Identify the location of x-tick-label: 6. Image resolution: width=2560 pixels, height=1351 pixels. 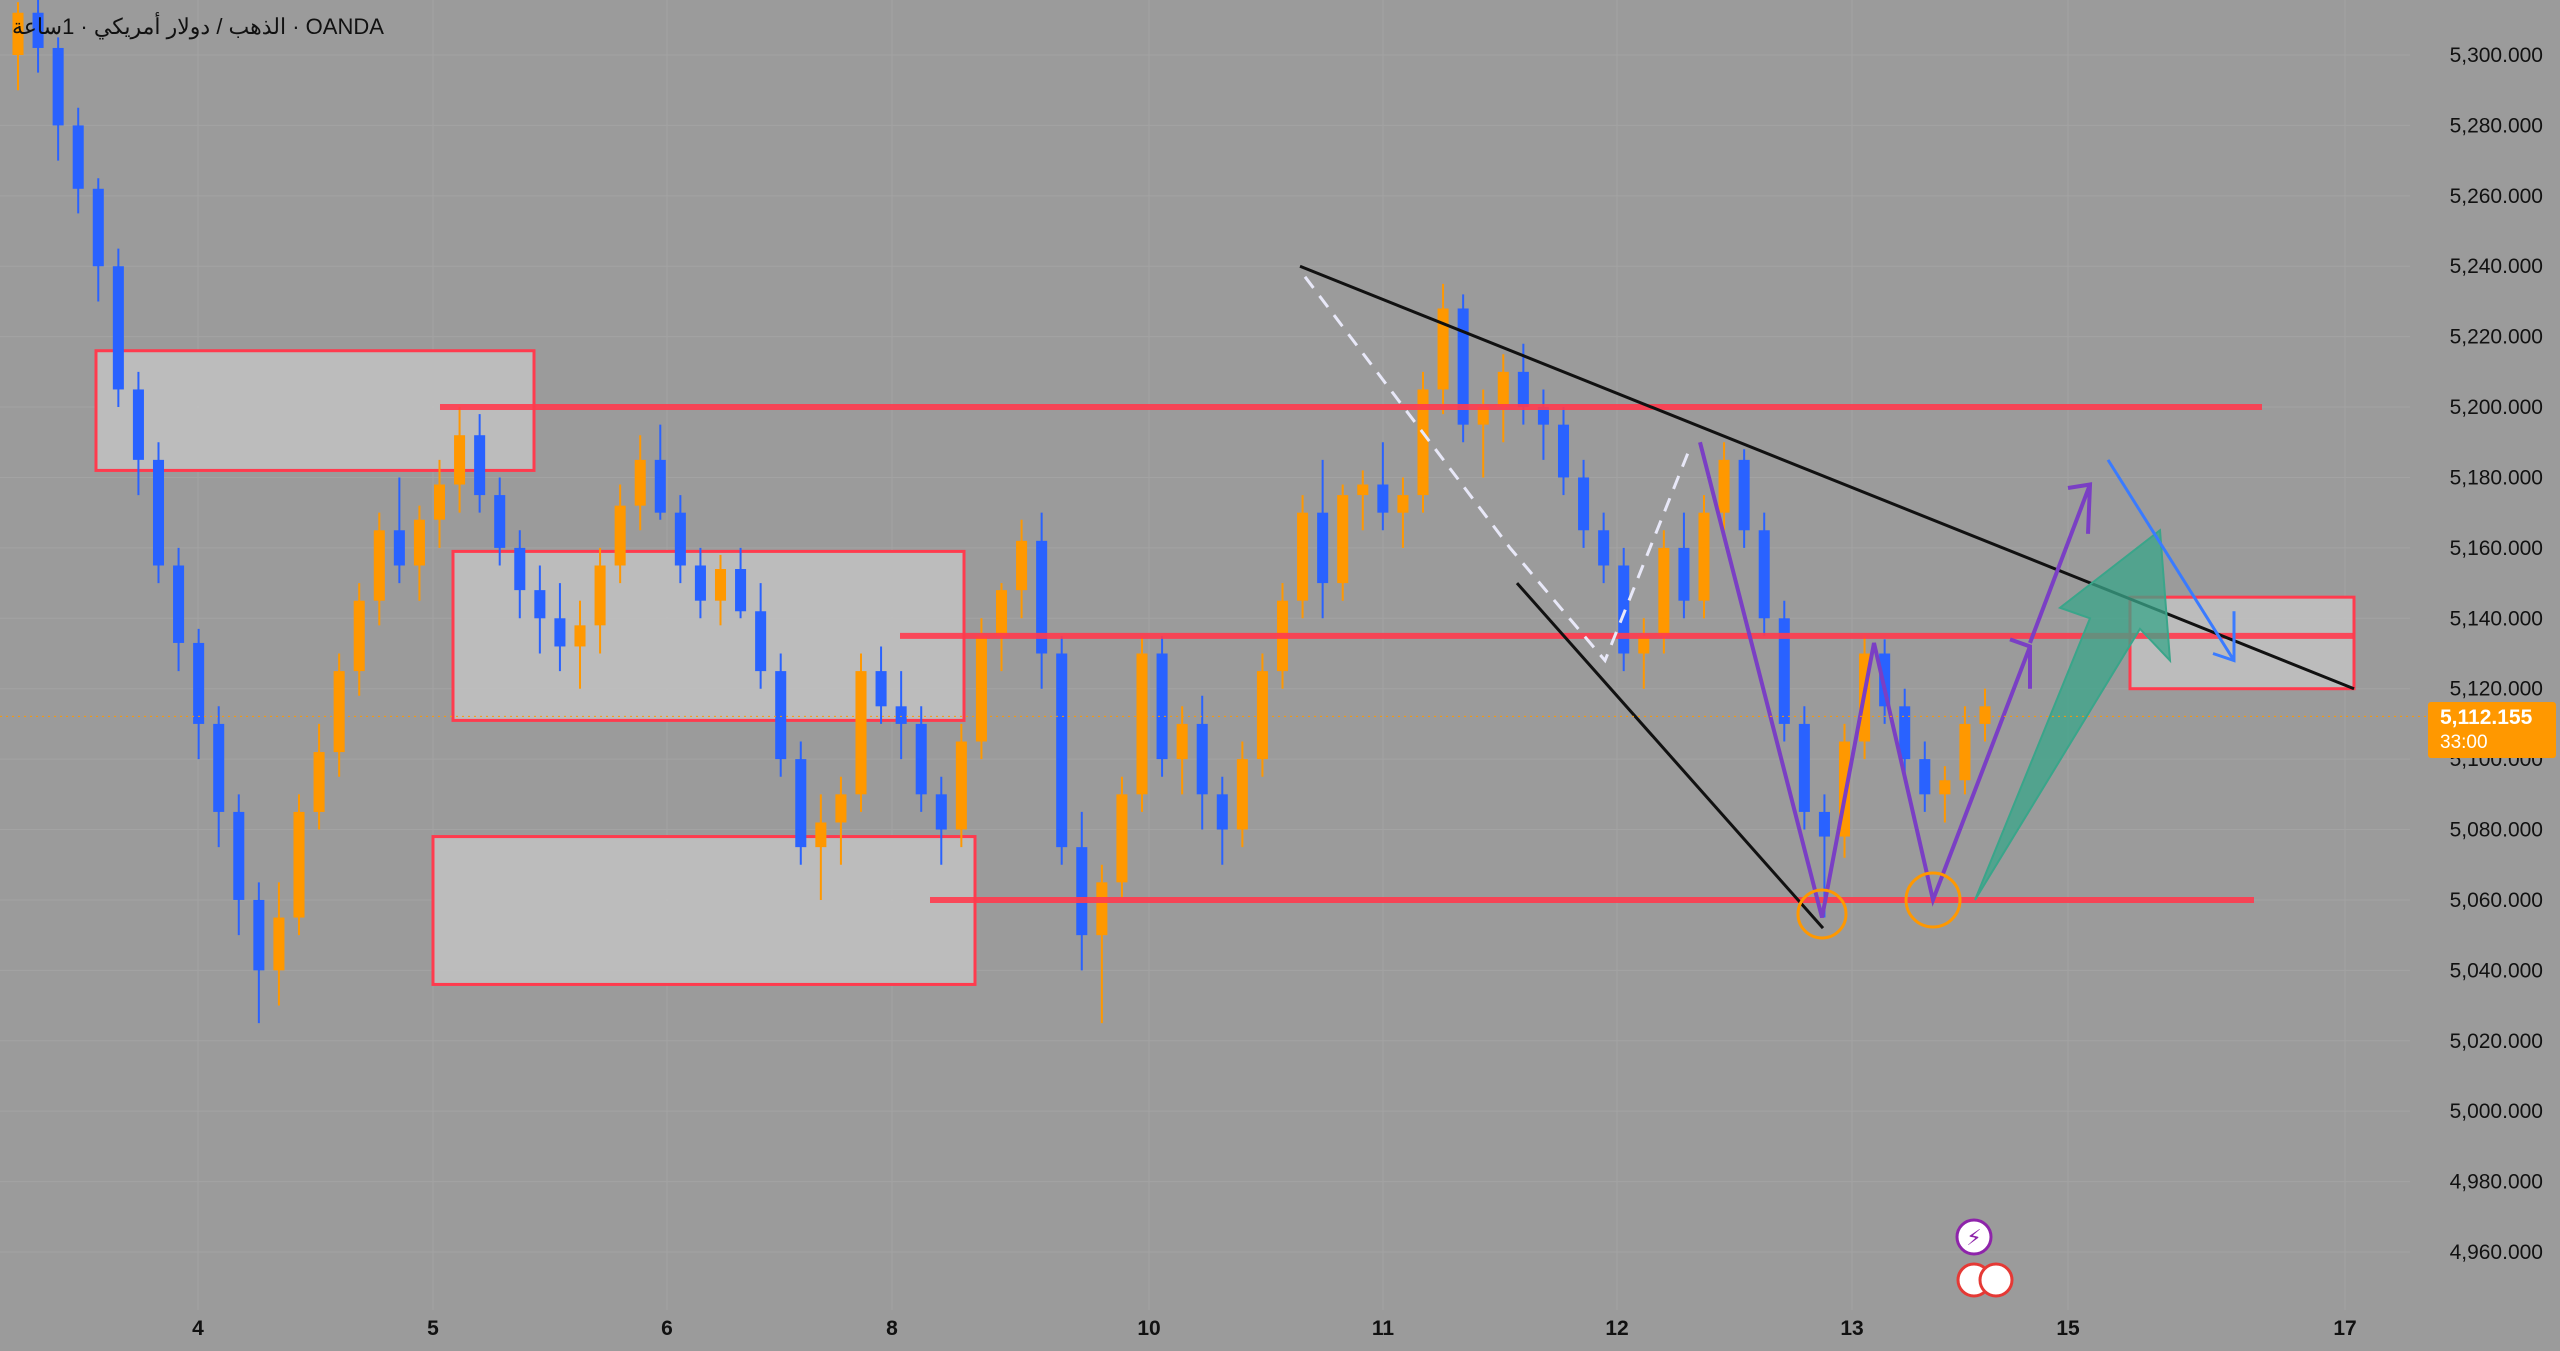
(667, 1328).